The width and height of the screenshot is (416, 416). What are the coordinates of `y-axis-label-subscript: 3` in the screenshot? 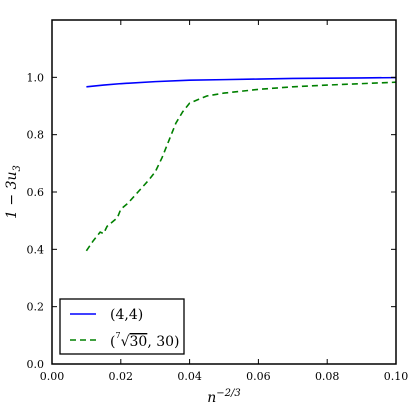 It's located at (17, 168).